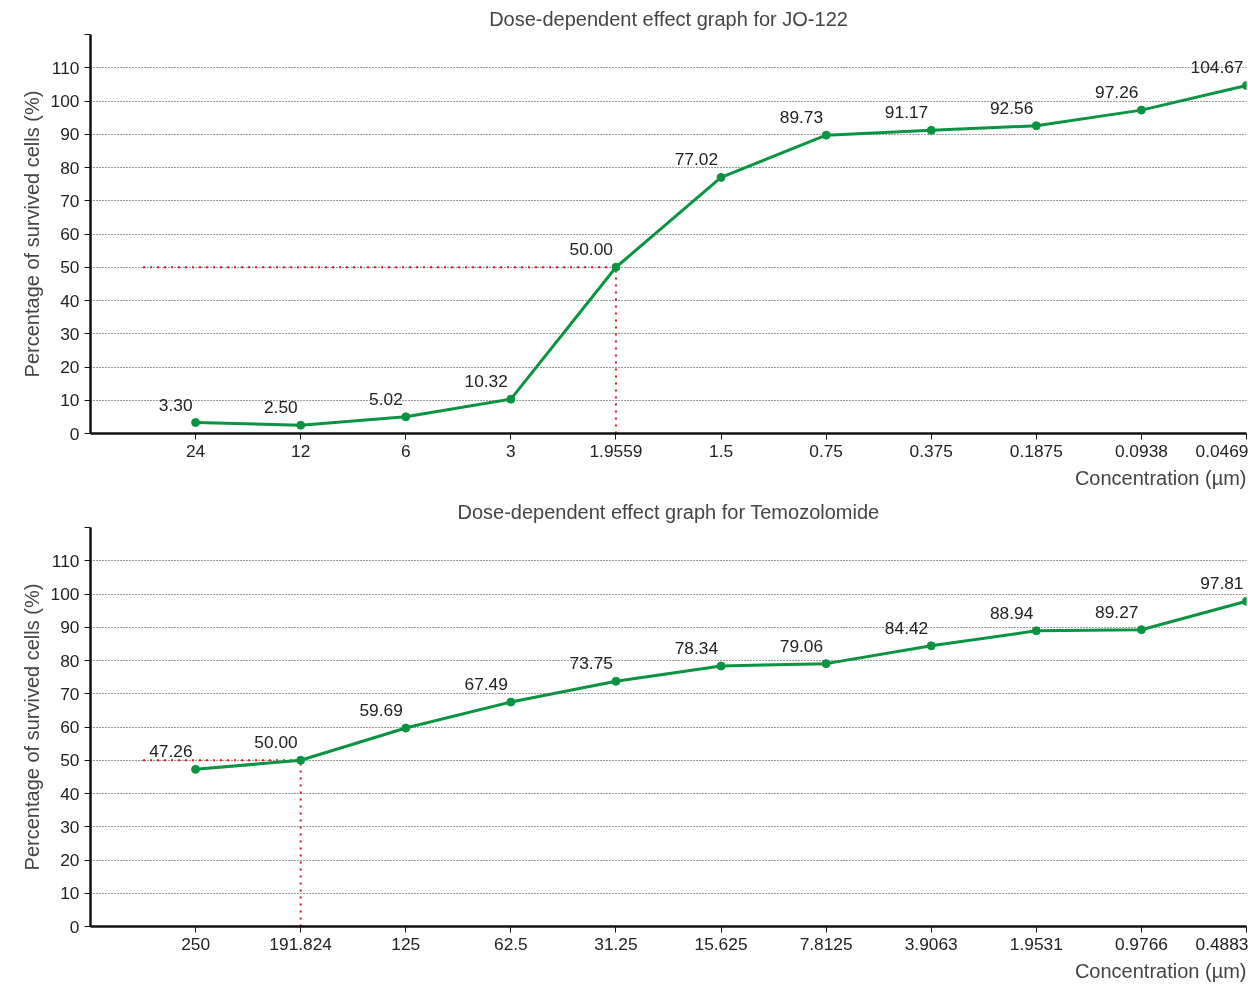  Describe the element at coordinates (721, 450) in the screenshot. I see `x-tick-label: 1.5` at that location.